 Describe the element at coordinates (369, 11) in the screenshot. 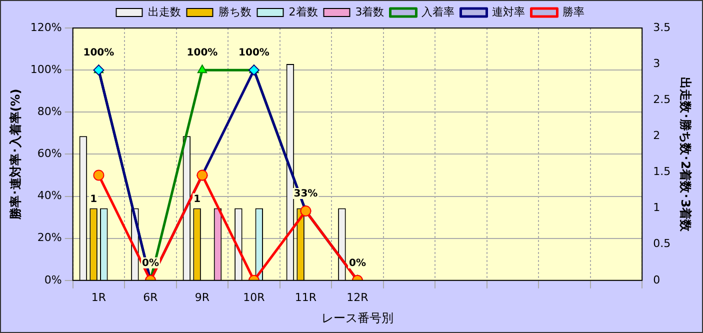

I see `legend-label: 3着数` at that location.